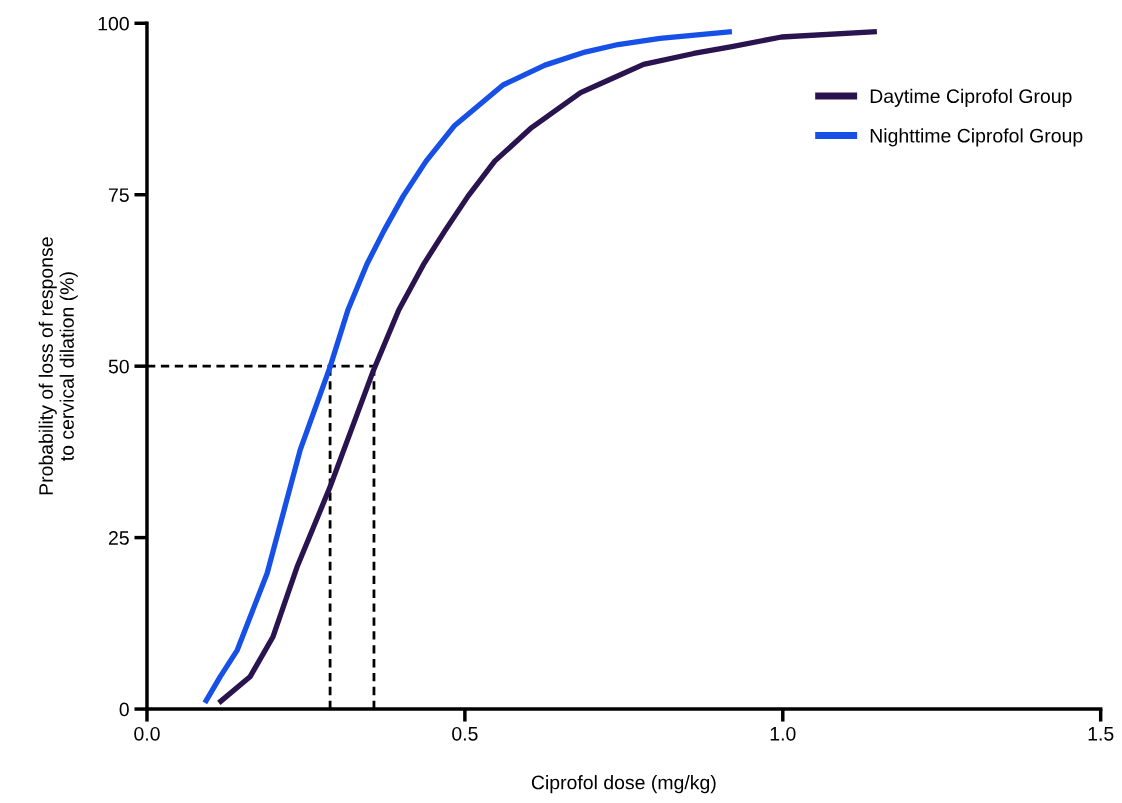  I want to click on x-tick-label: 0.5, so click(465, 733).